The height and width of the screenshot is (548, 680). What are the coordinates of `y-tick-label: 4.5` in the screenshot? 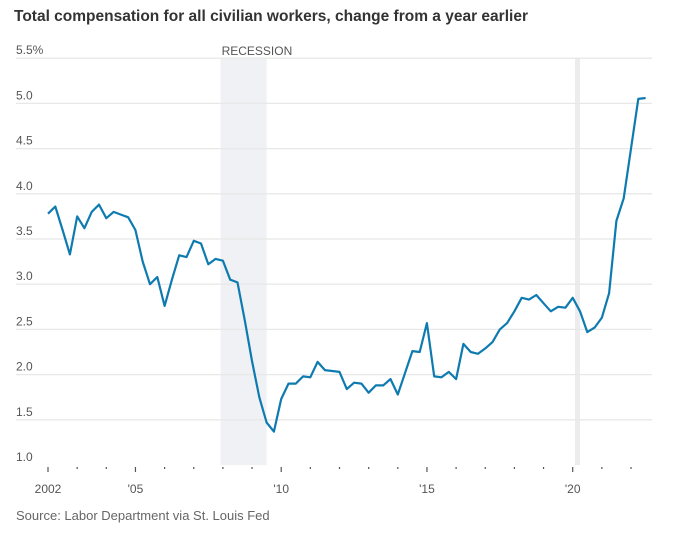 It's located at (24, 141).